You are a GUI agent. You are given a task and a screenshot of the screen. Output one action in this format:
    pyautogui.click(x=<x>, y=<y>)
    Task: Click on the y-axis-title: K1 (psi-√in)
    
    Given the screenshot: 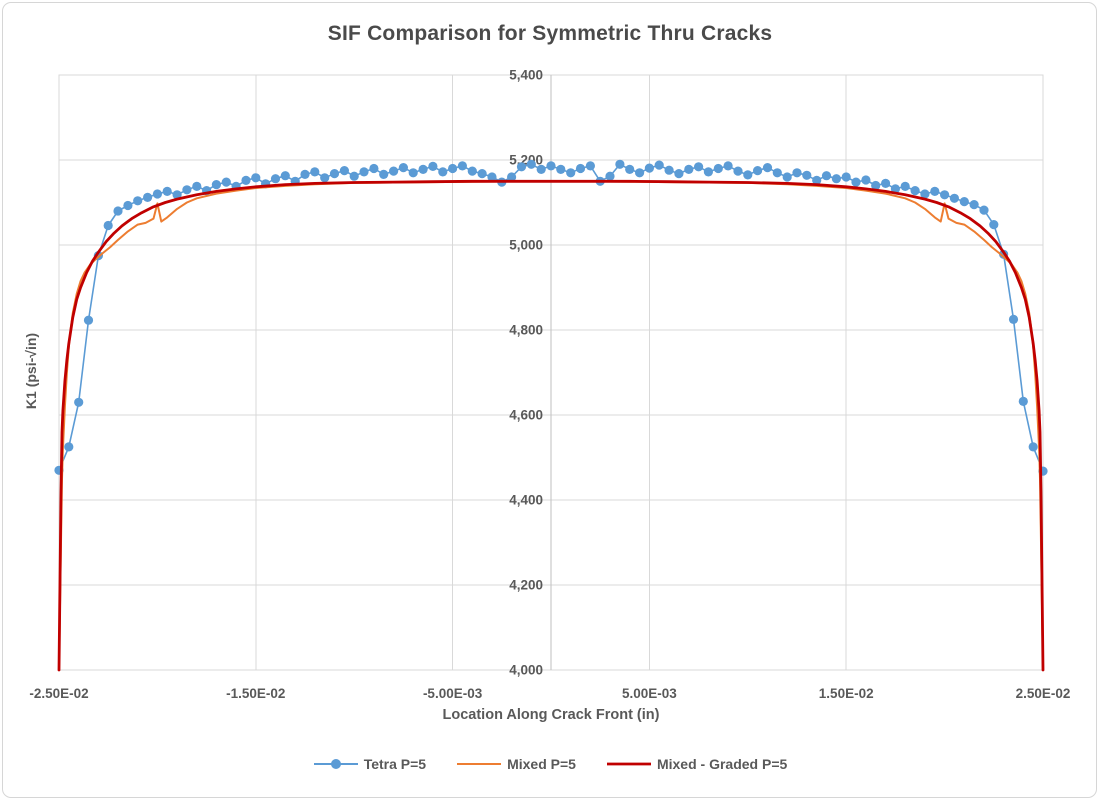 What is the action you would take?
    pyautogui.click(x=31, y=371)
    